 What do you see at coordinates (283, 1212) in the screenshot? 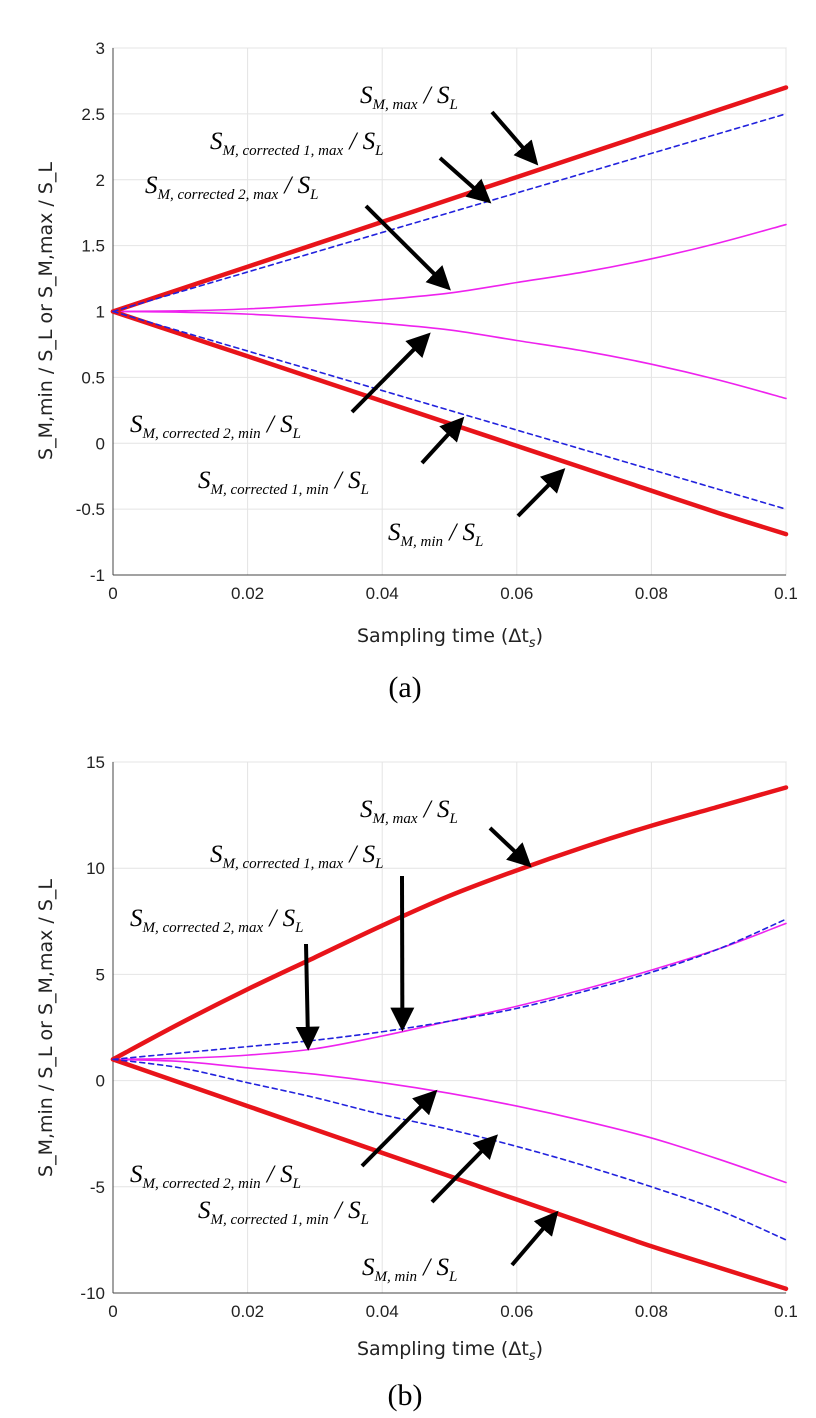
I see `panel-b-label-corrected1-min: SM, corrected 1, min / SL` at bounding box center [283, 1212].